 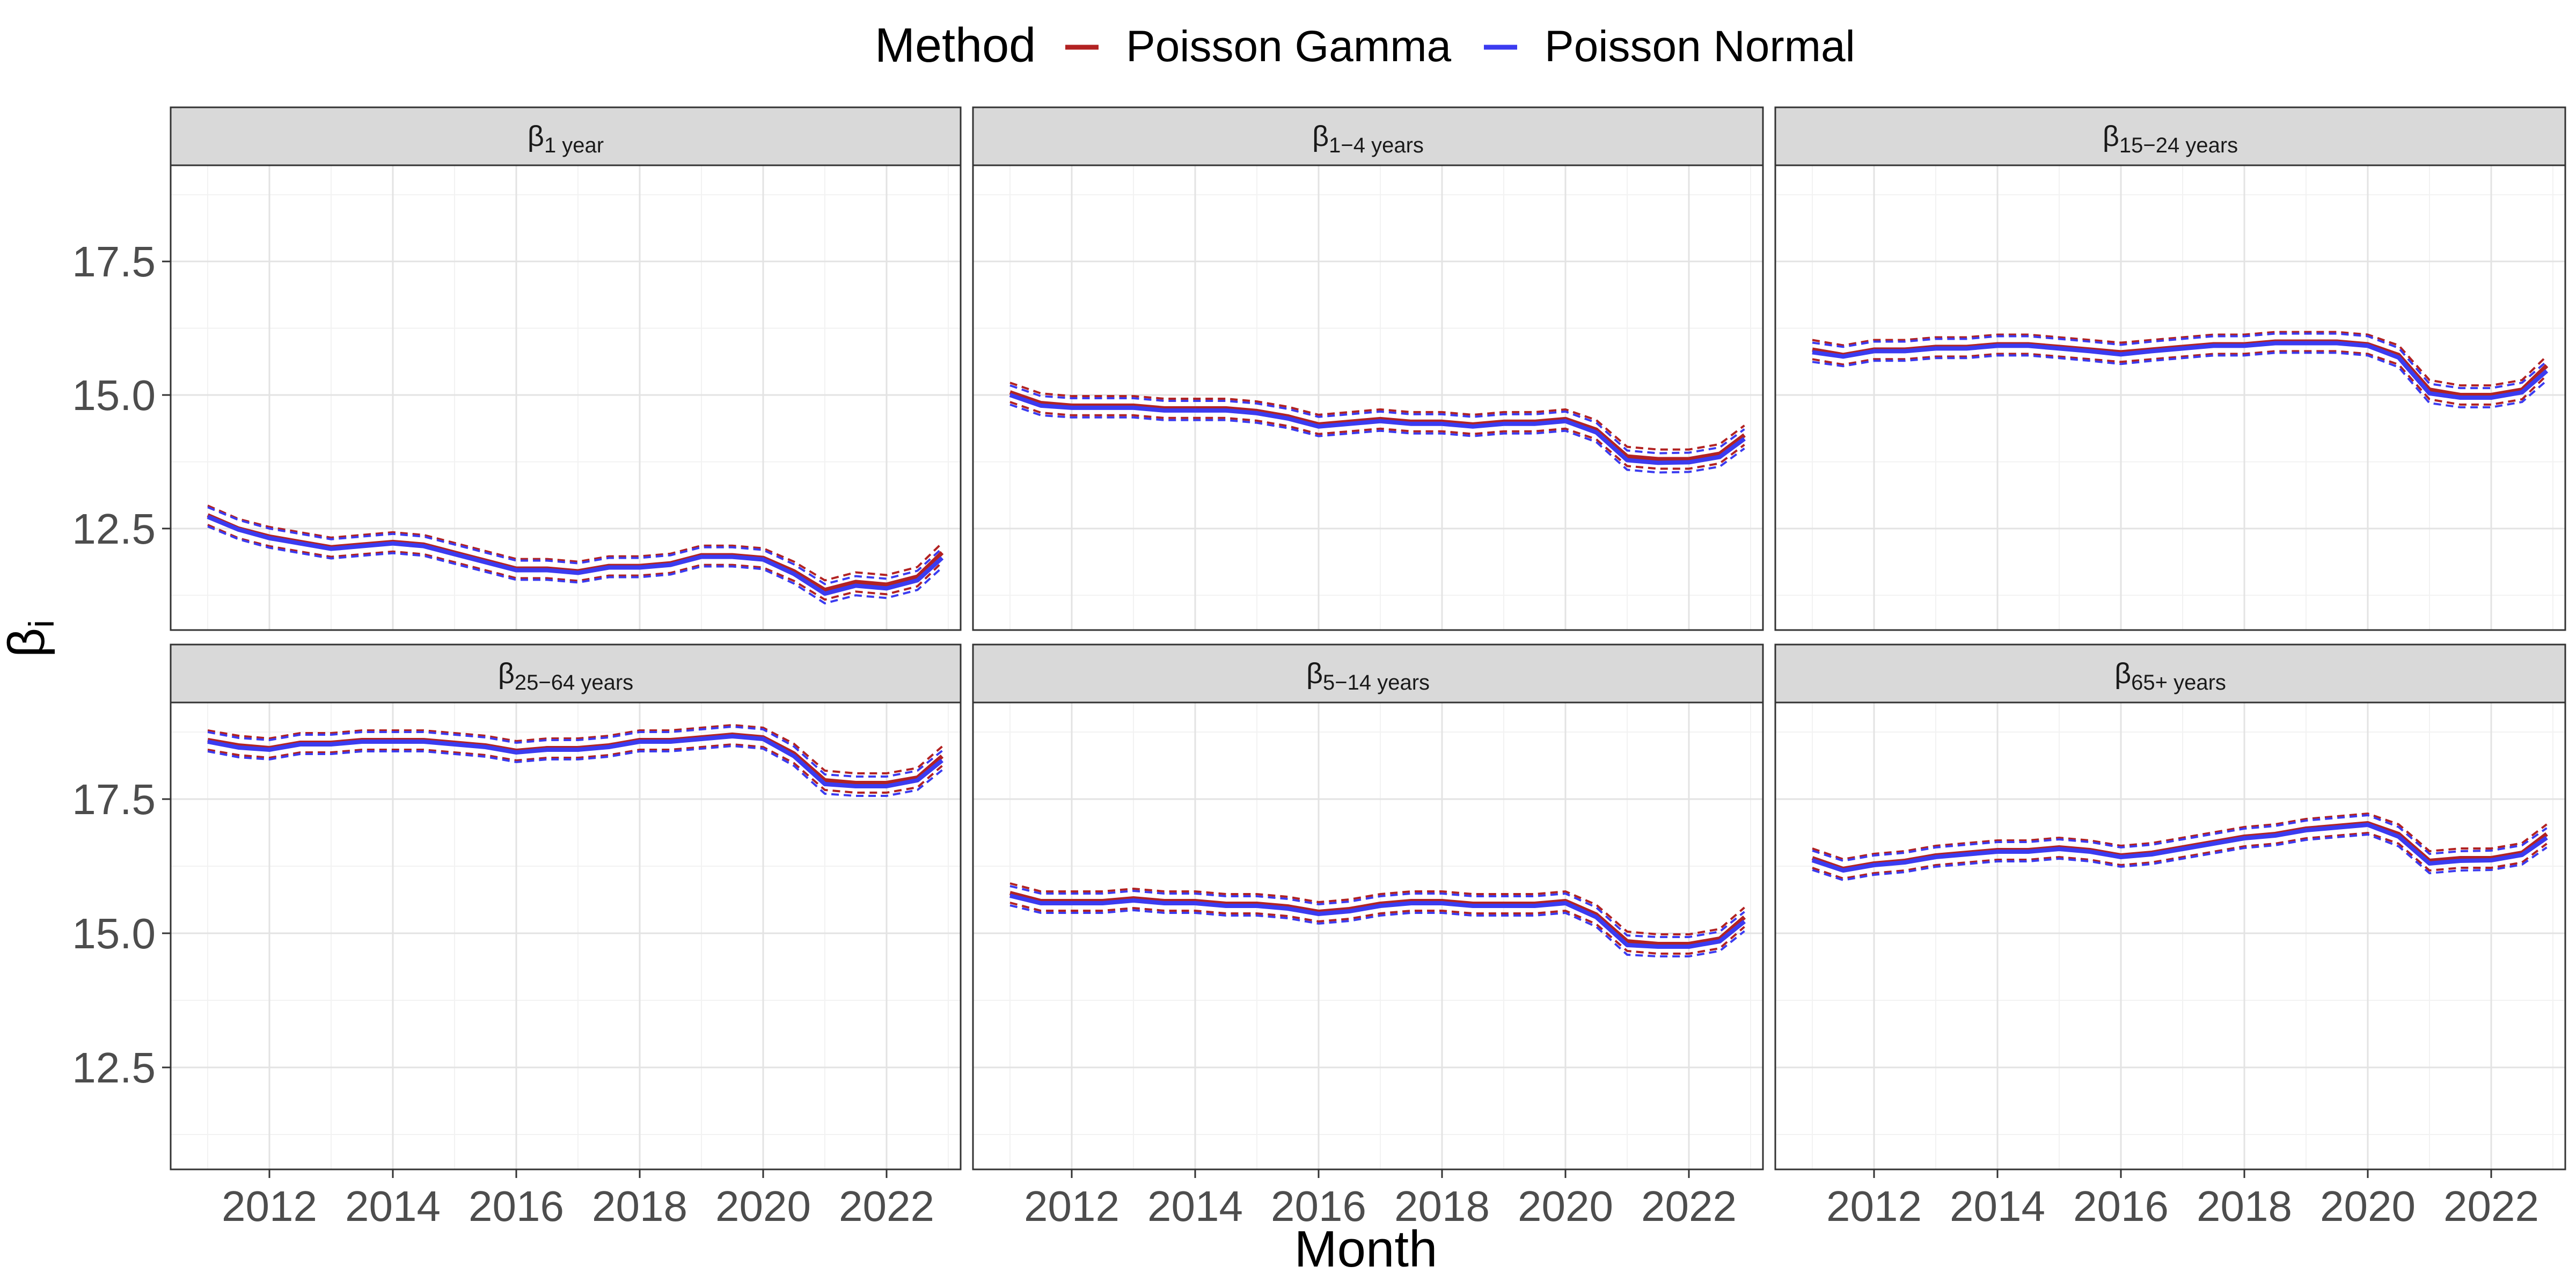 I want to click on panel-strip-label: β25−64 years, so click(x=565, y=675).